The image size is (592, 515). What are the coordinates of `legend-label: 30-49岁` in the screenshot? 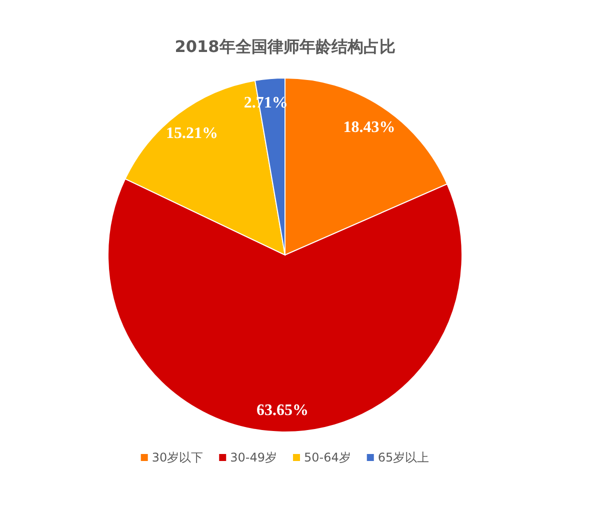 It's located at (253, 457).